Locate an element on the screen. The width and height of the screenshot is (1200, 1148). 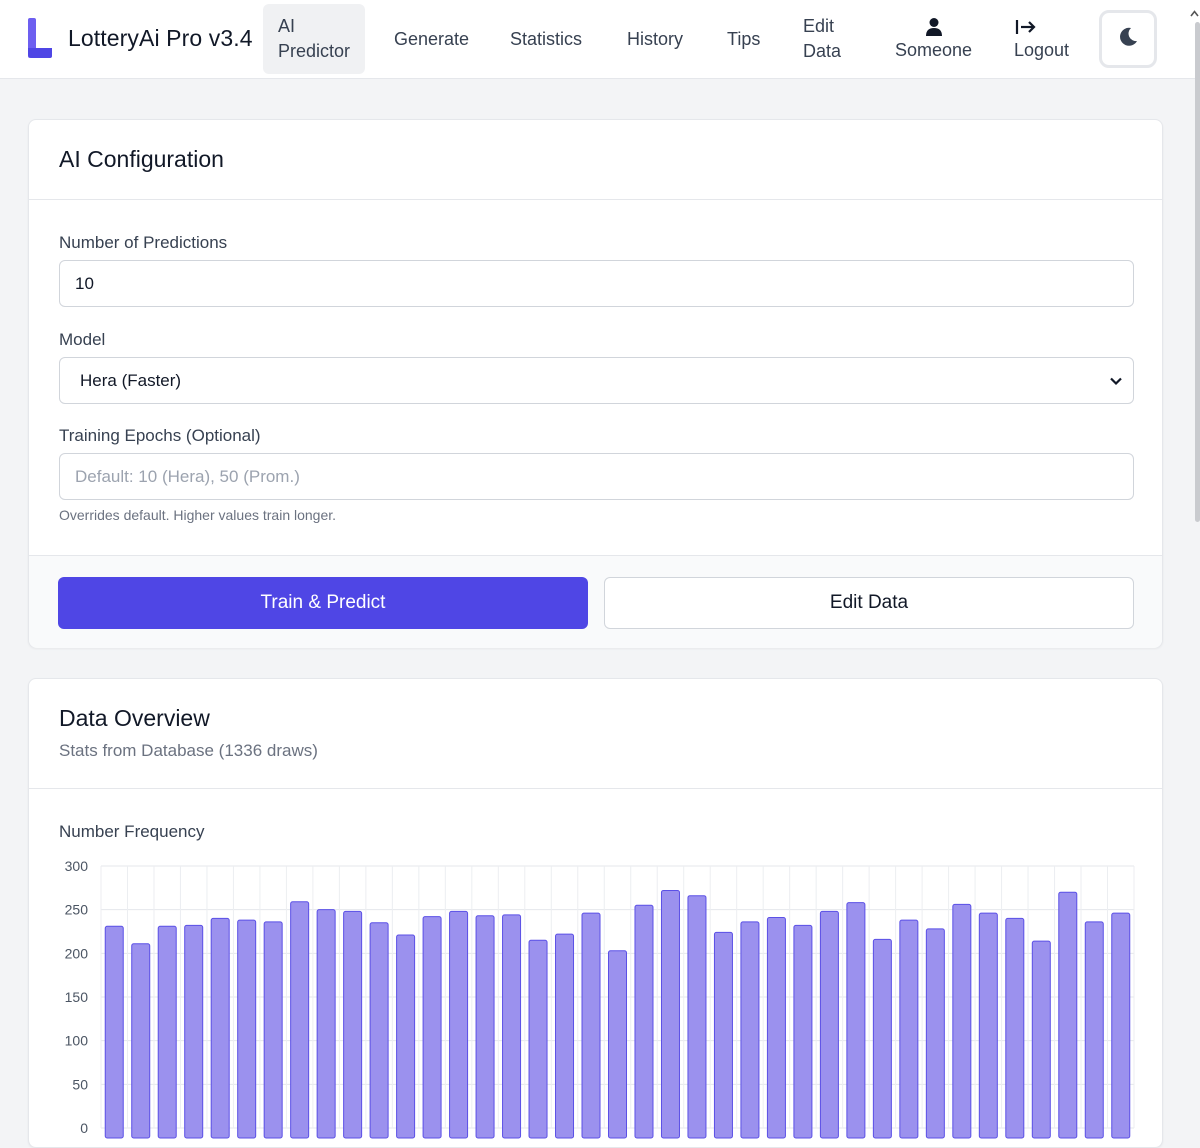
nav-logout: Logout is located at coordinates (1041, 39).